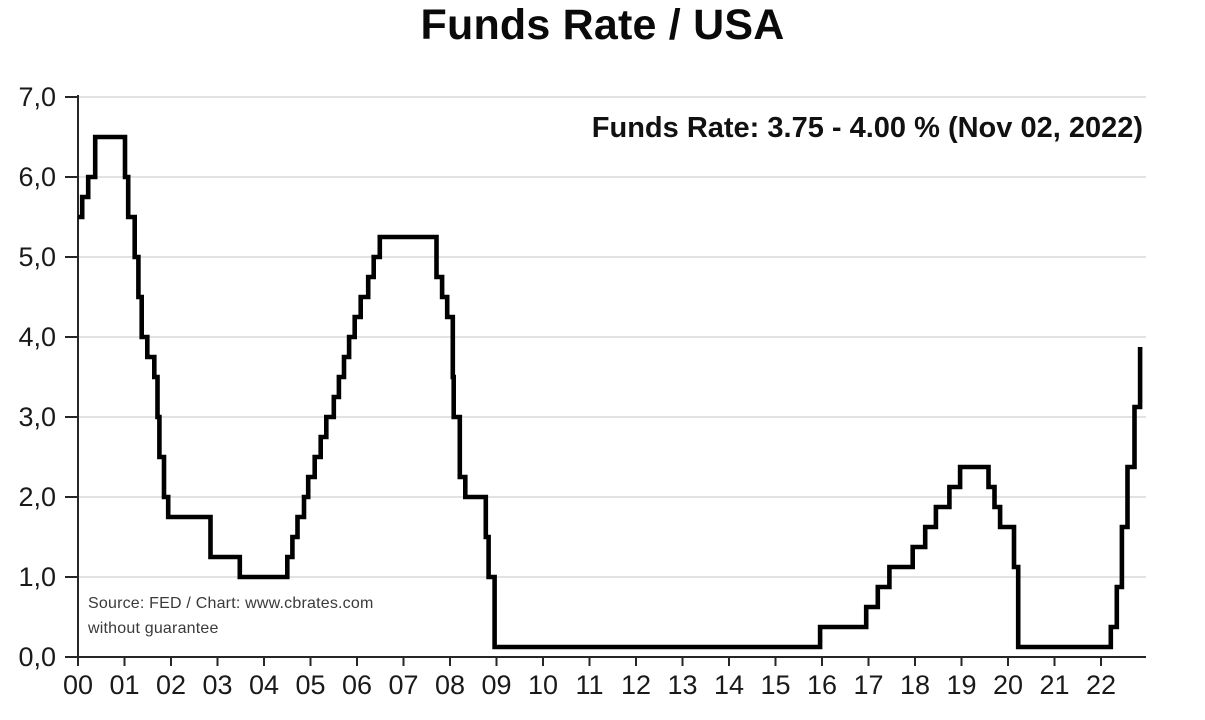  I want to click on y-tick-label-5: 5,0, so click(37, 257).